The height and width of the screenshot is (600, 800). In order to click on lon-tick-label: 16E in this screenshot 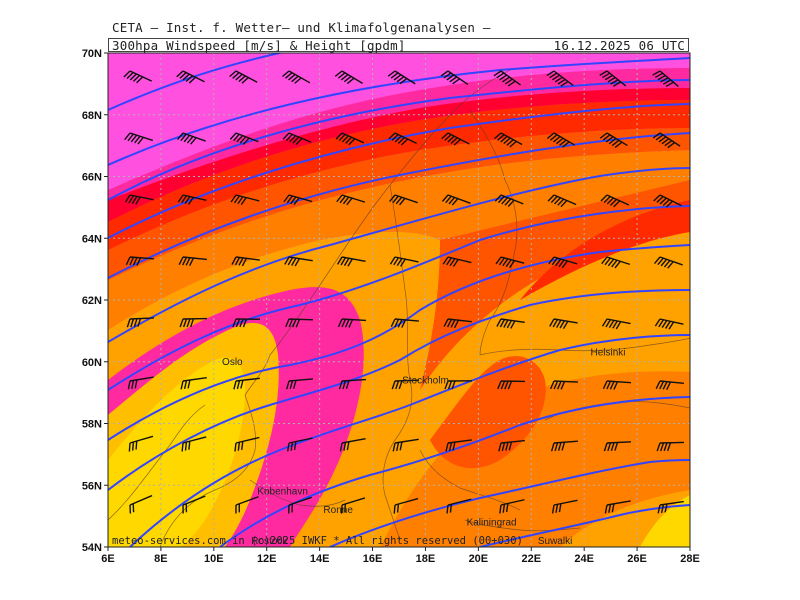, I will do `click(373, 559)`.